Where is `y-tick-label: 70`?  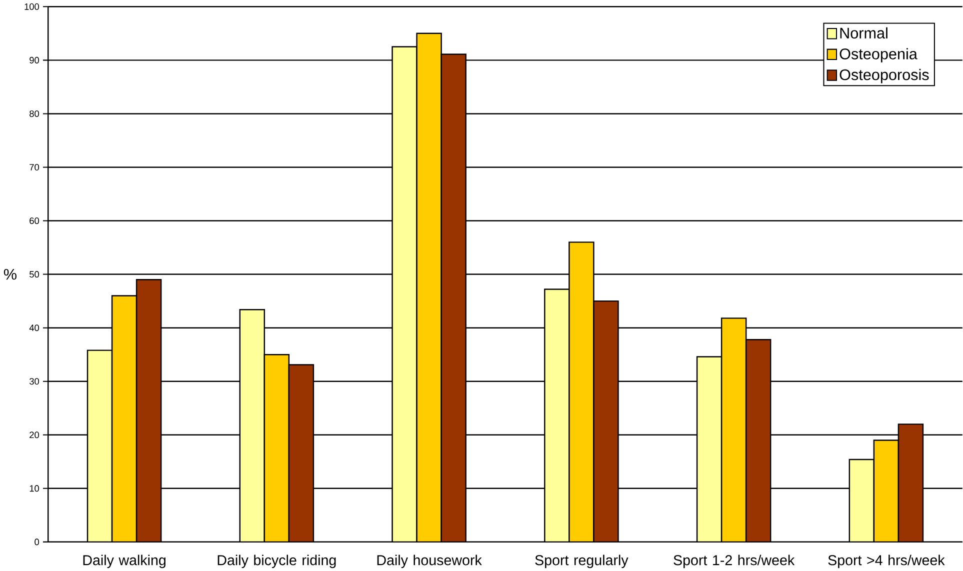 y-tick-label: 70 is located at coordinates (35, 167).